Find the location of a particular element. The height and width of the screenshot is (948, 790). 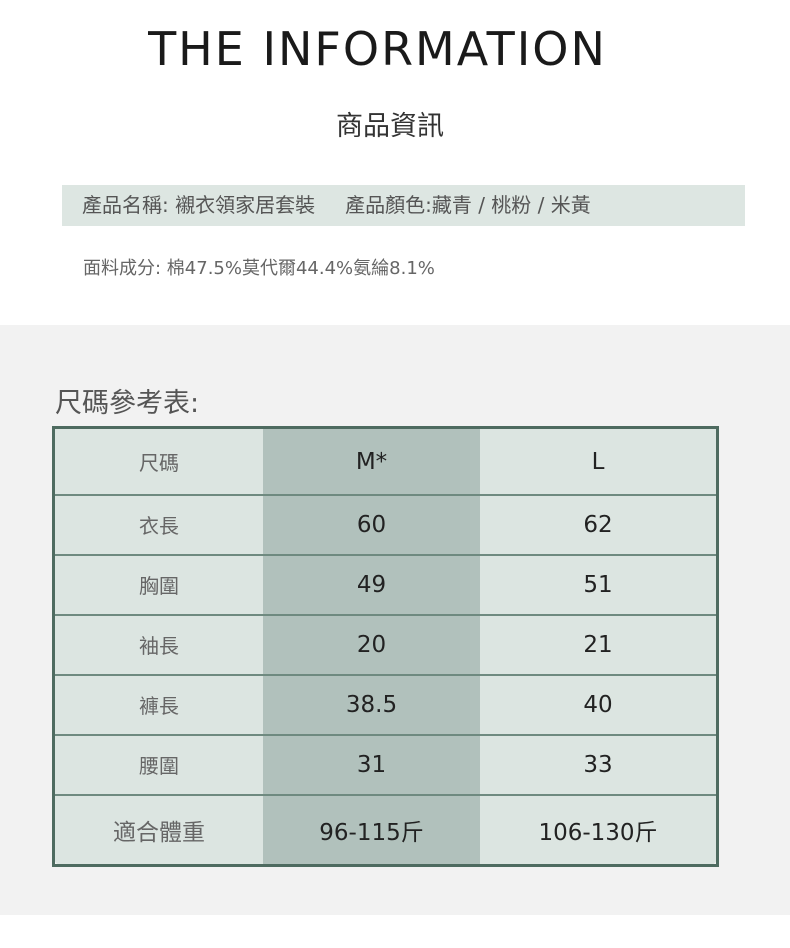

row-label: 衣長 is located at coordinates (158, 525).